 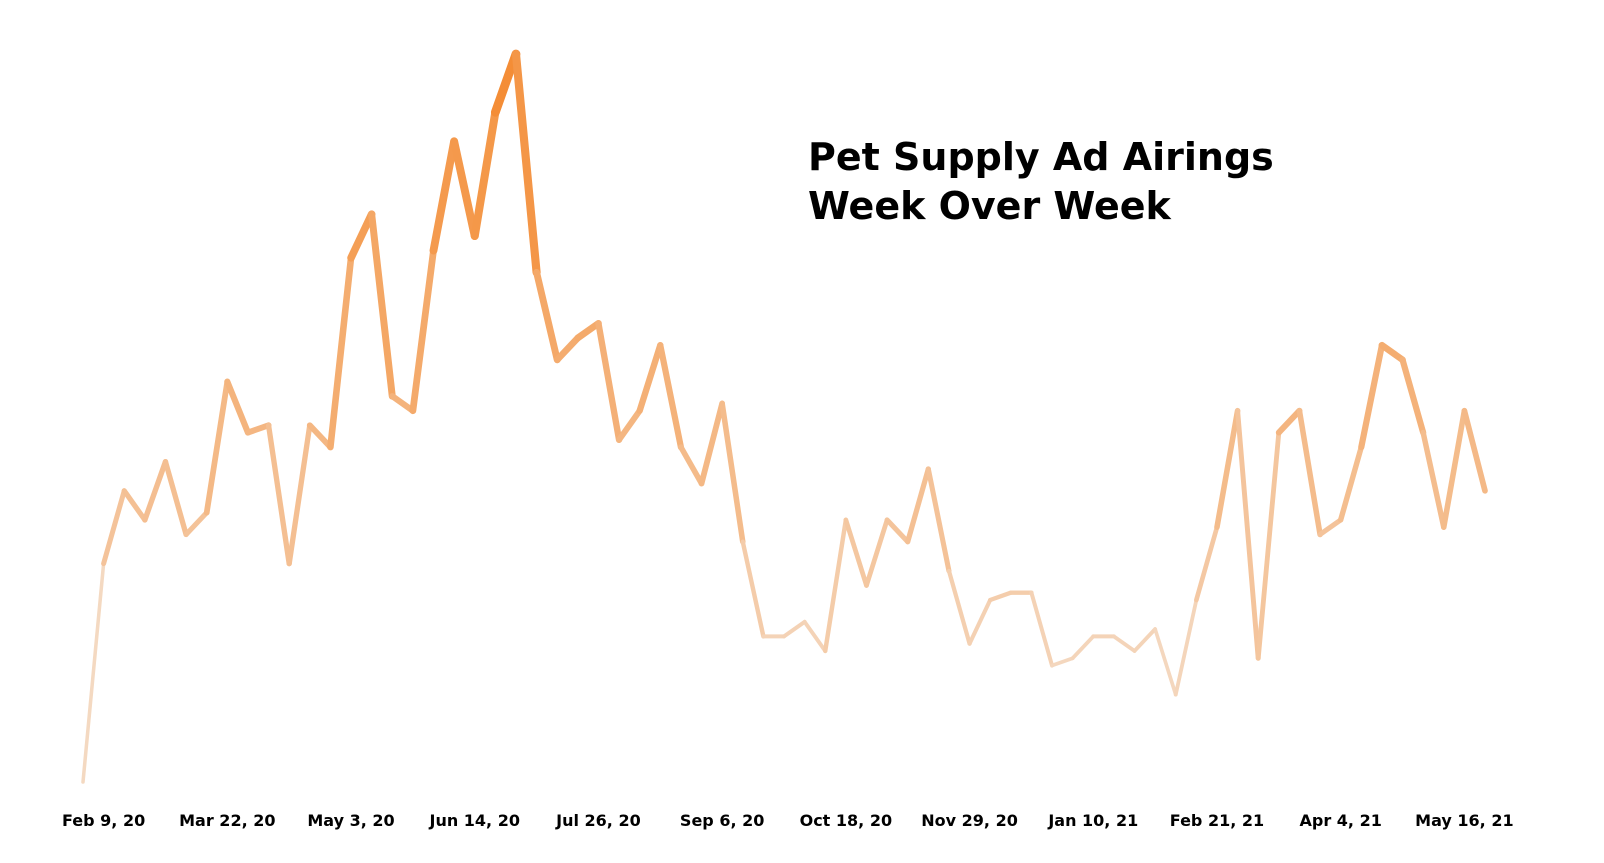 What do you see at coordinates (473, 820) in the screenshot?
I see `x-tick-label: Jun 14, 20` at bounding box center [473, 820].